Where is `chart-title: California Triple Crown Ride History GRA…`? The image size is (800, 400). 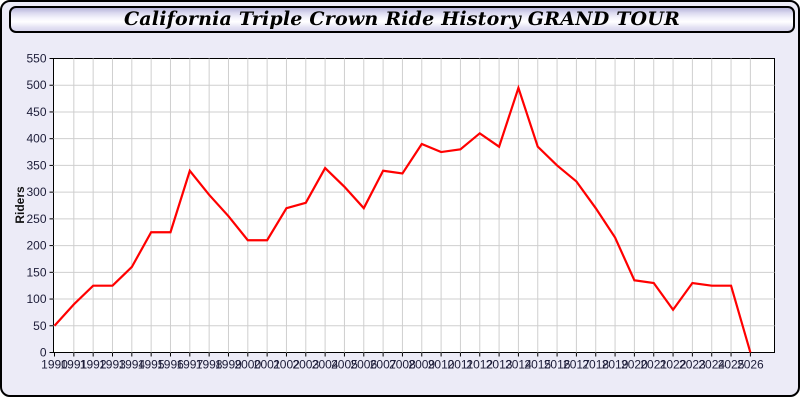
chart-title: California Triple Crown Ride History GRA… is located at coordinates (402, 19).